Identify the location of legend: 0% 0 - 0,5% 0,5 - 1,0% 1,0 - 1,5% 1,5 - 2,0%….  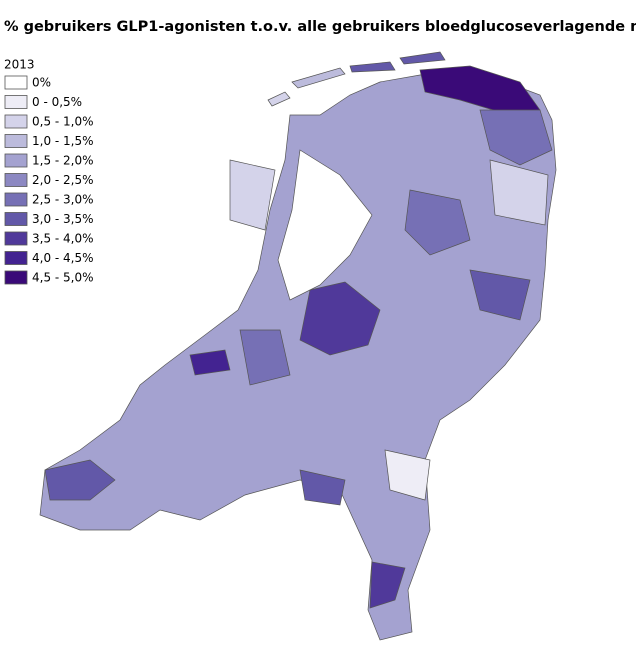
(49, 180).